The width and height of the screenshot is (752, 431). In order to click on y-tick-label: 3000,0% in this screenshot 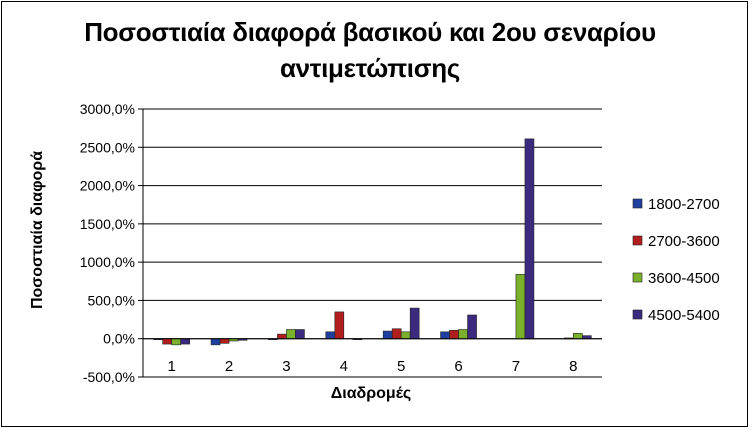, I will do `click(107, 109)`.